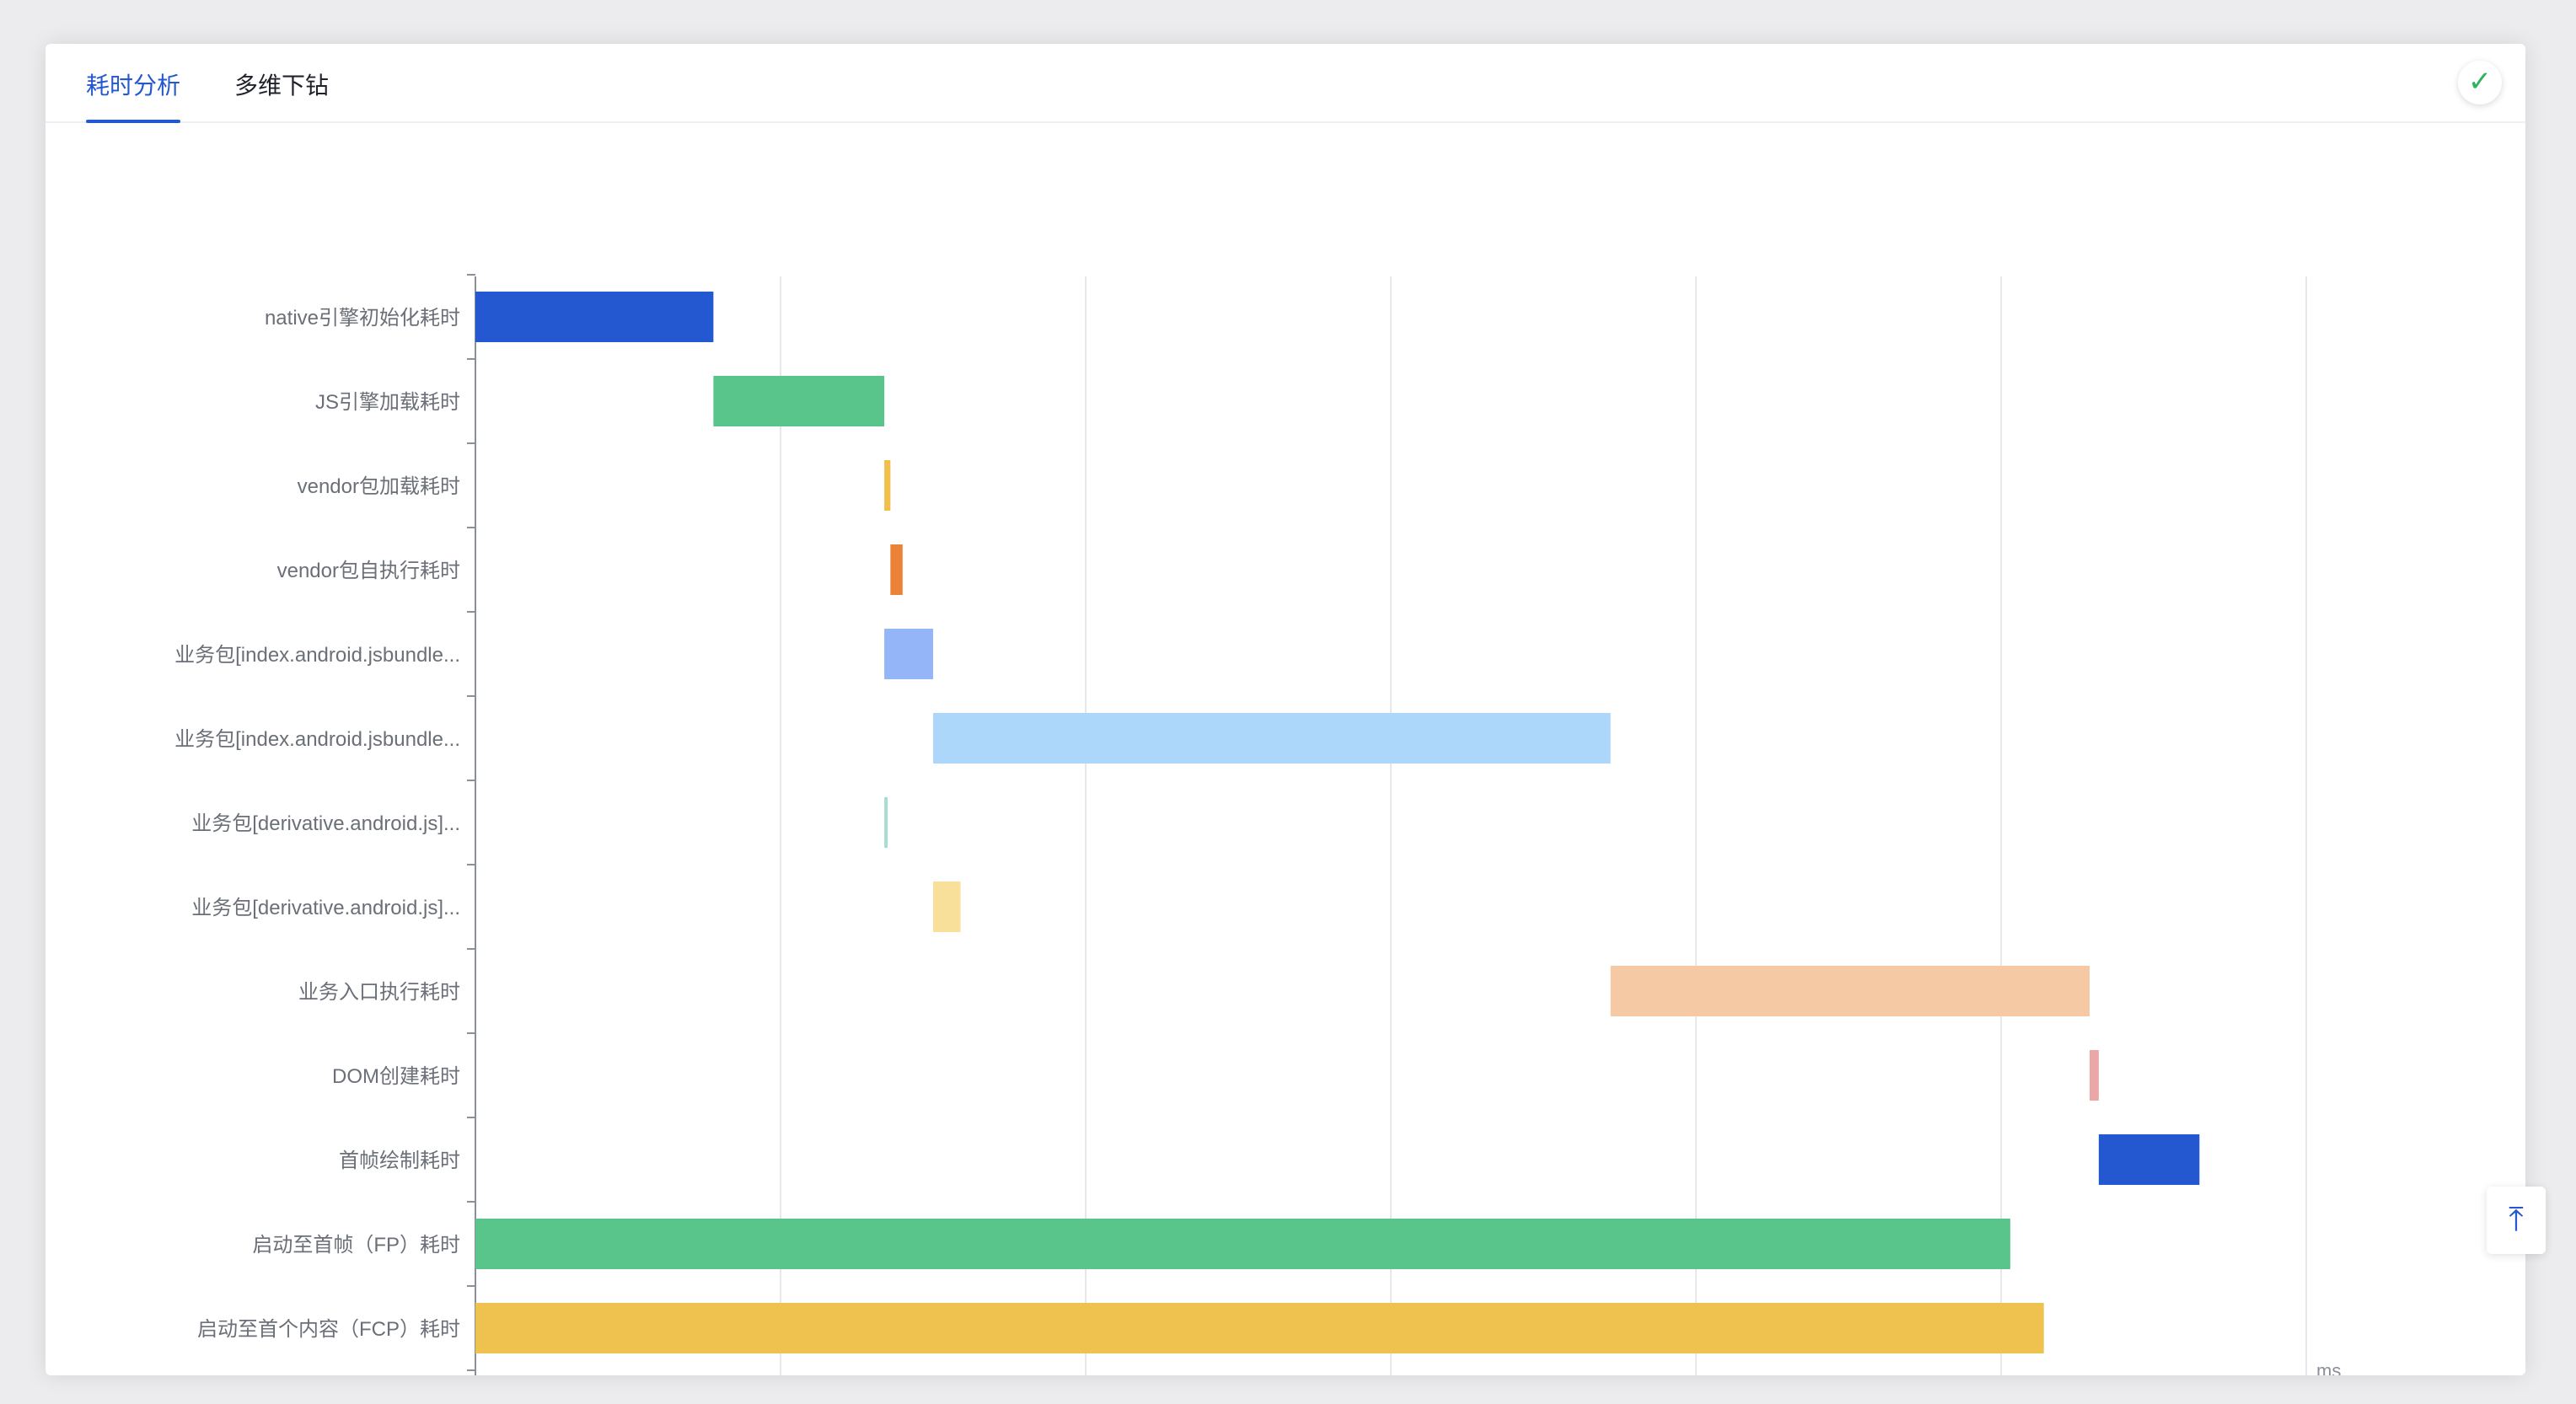 This screenshot has height=1404, width=2576. I want to click on tab-duration-analysis: 耗时分析, so click(133, 95).